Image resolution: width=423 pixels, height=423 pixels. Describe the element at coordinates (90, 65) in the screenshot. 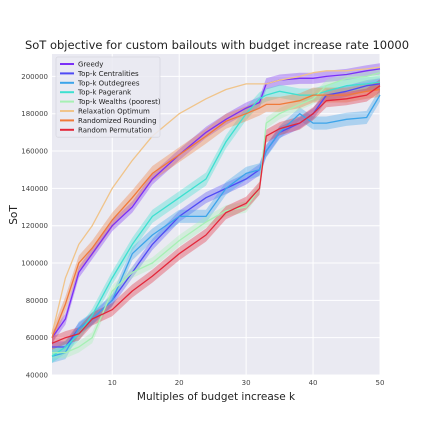

I see `legend-label-0: Greedy` at that location.